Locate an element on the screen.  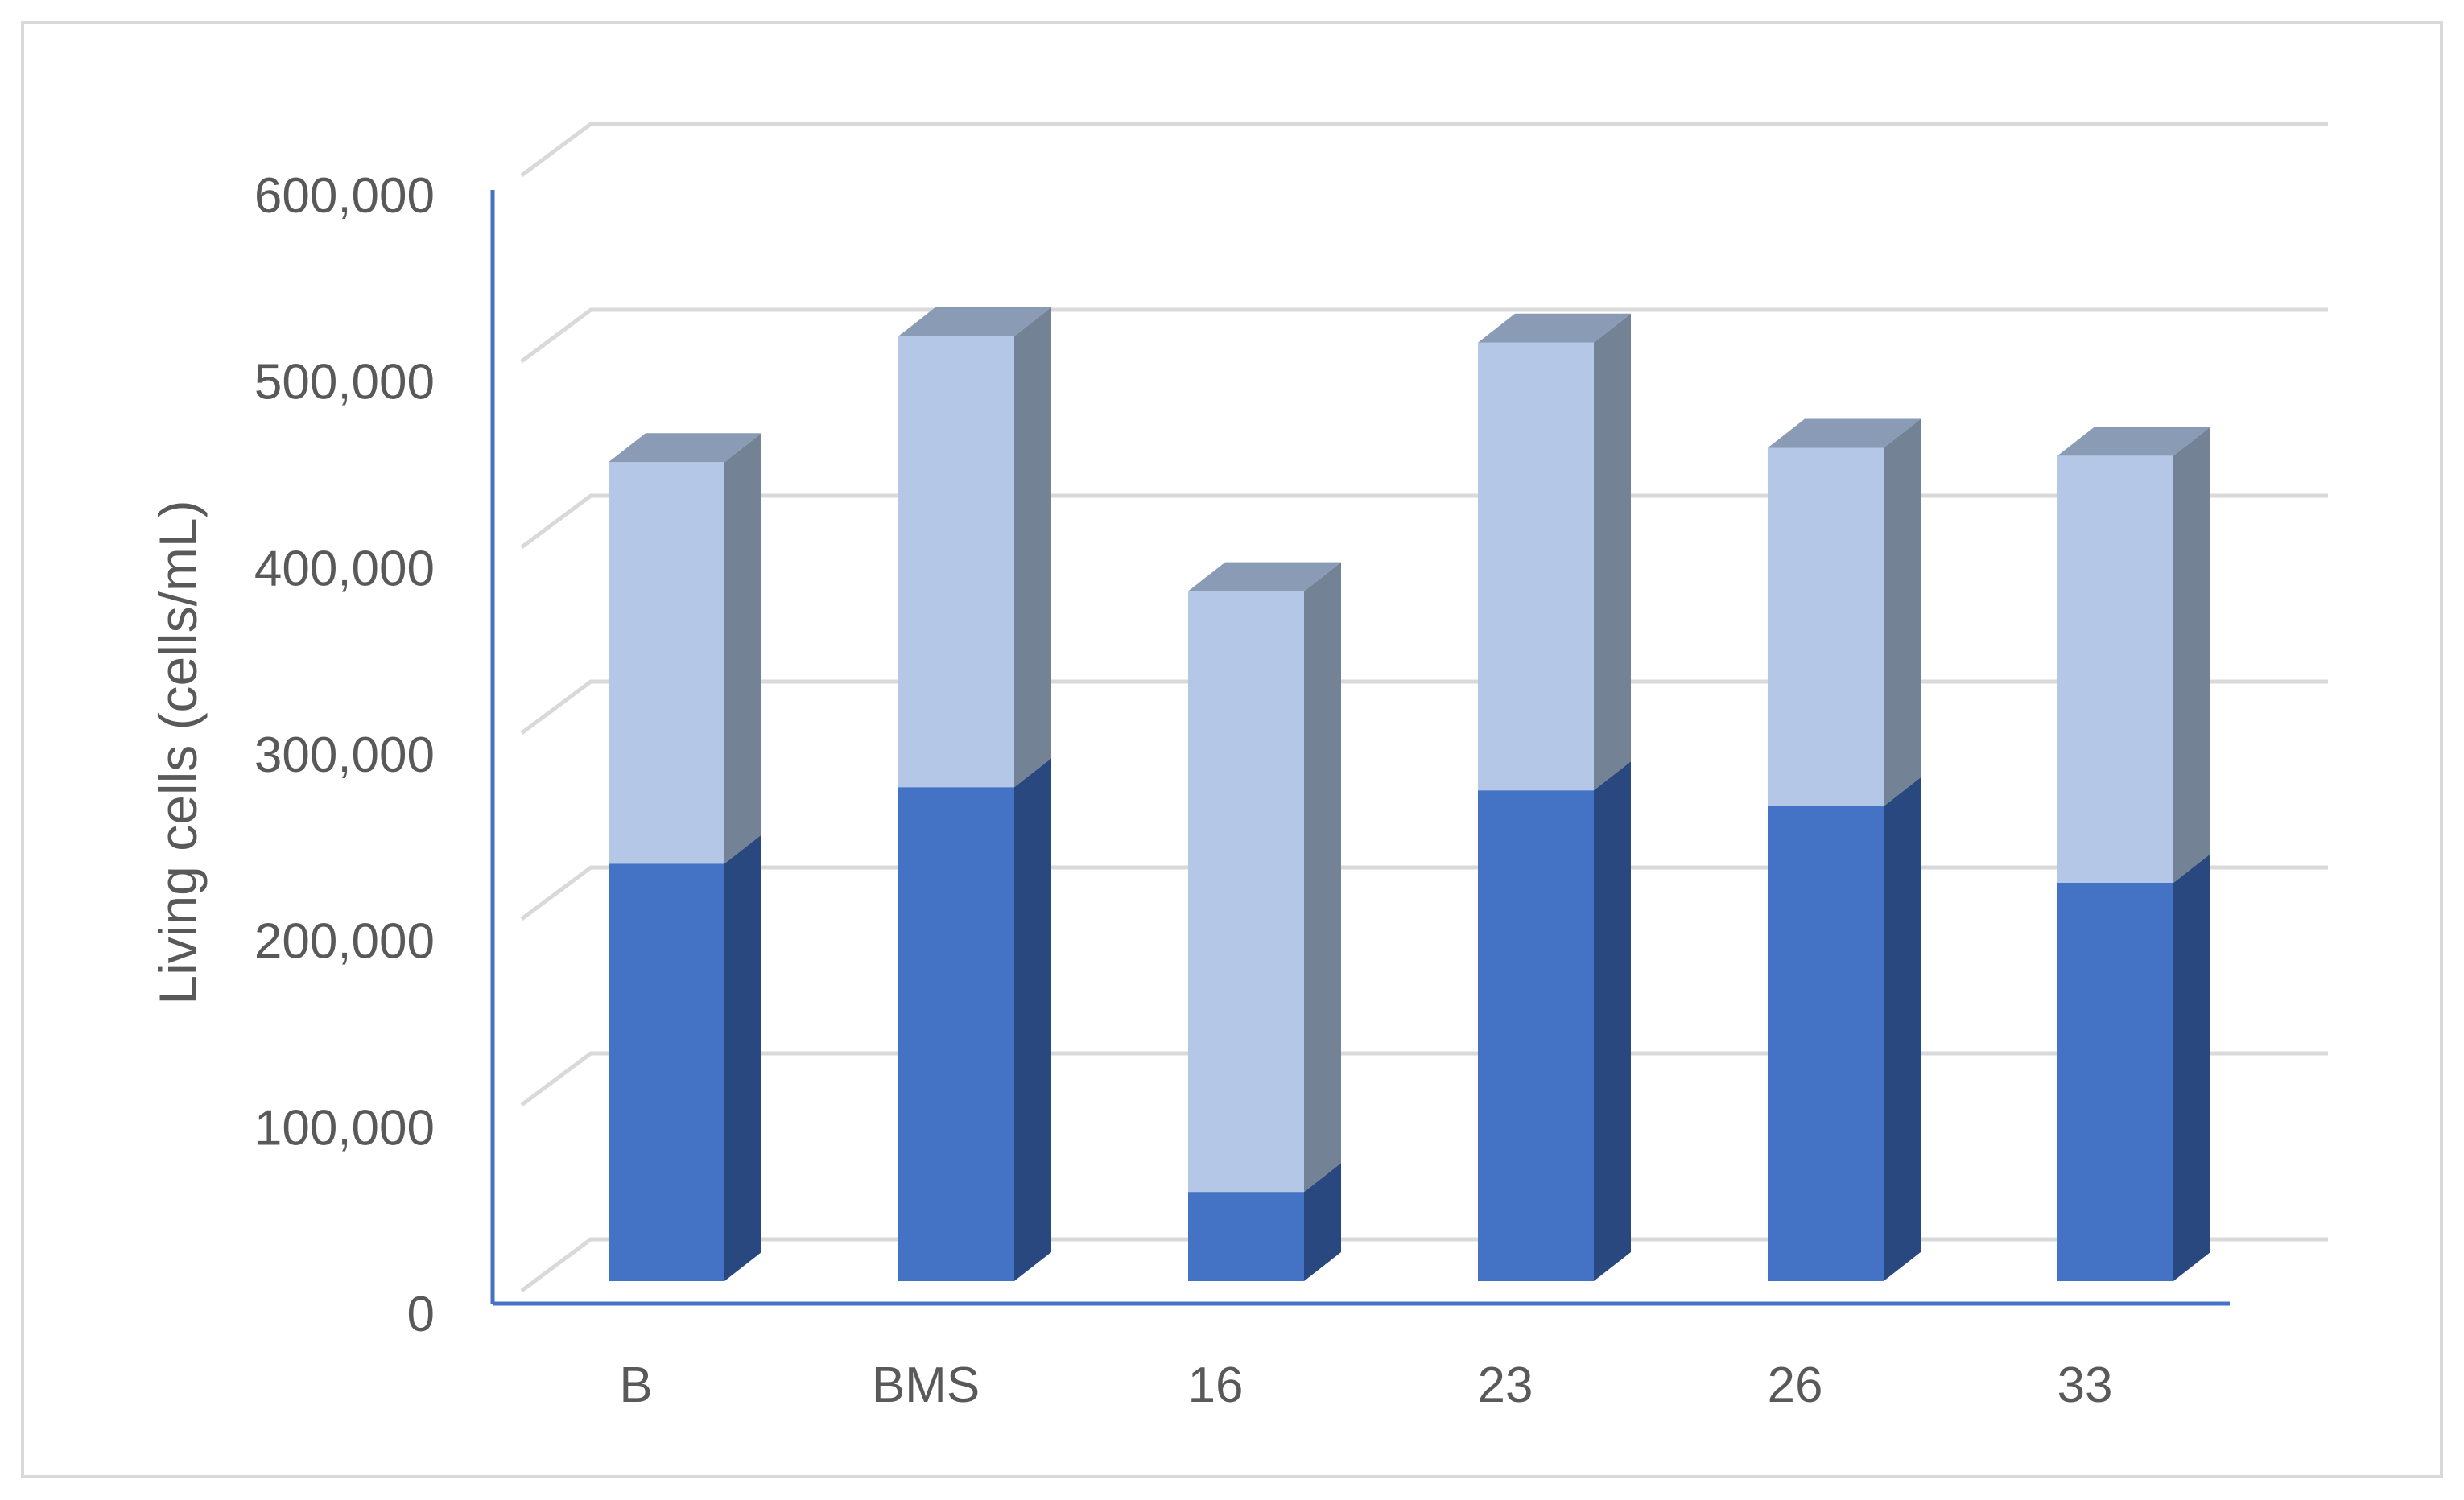
x-tick-label: 16 is located at coordinates (1216, 1385).